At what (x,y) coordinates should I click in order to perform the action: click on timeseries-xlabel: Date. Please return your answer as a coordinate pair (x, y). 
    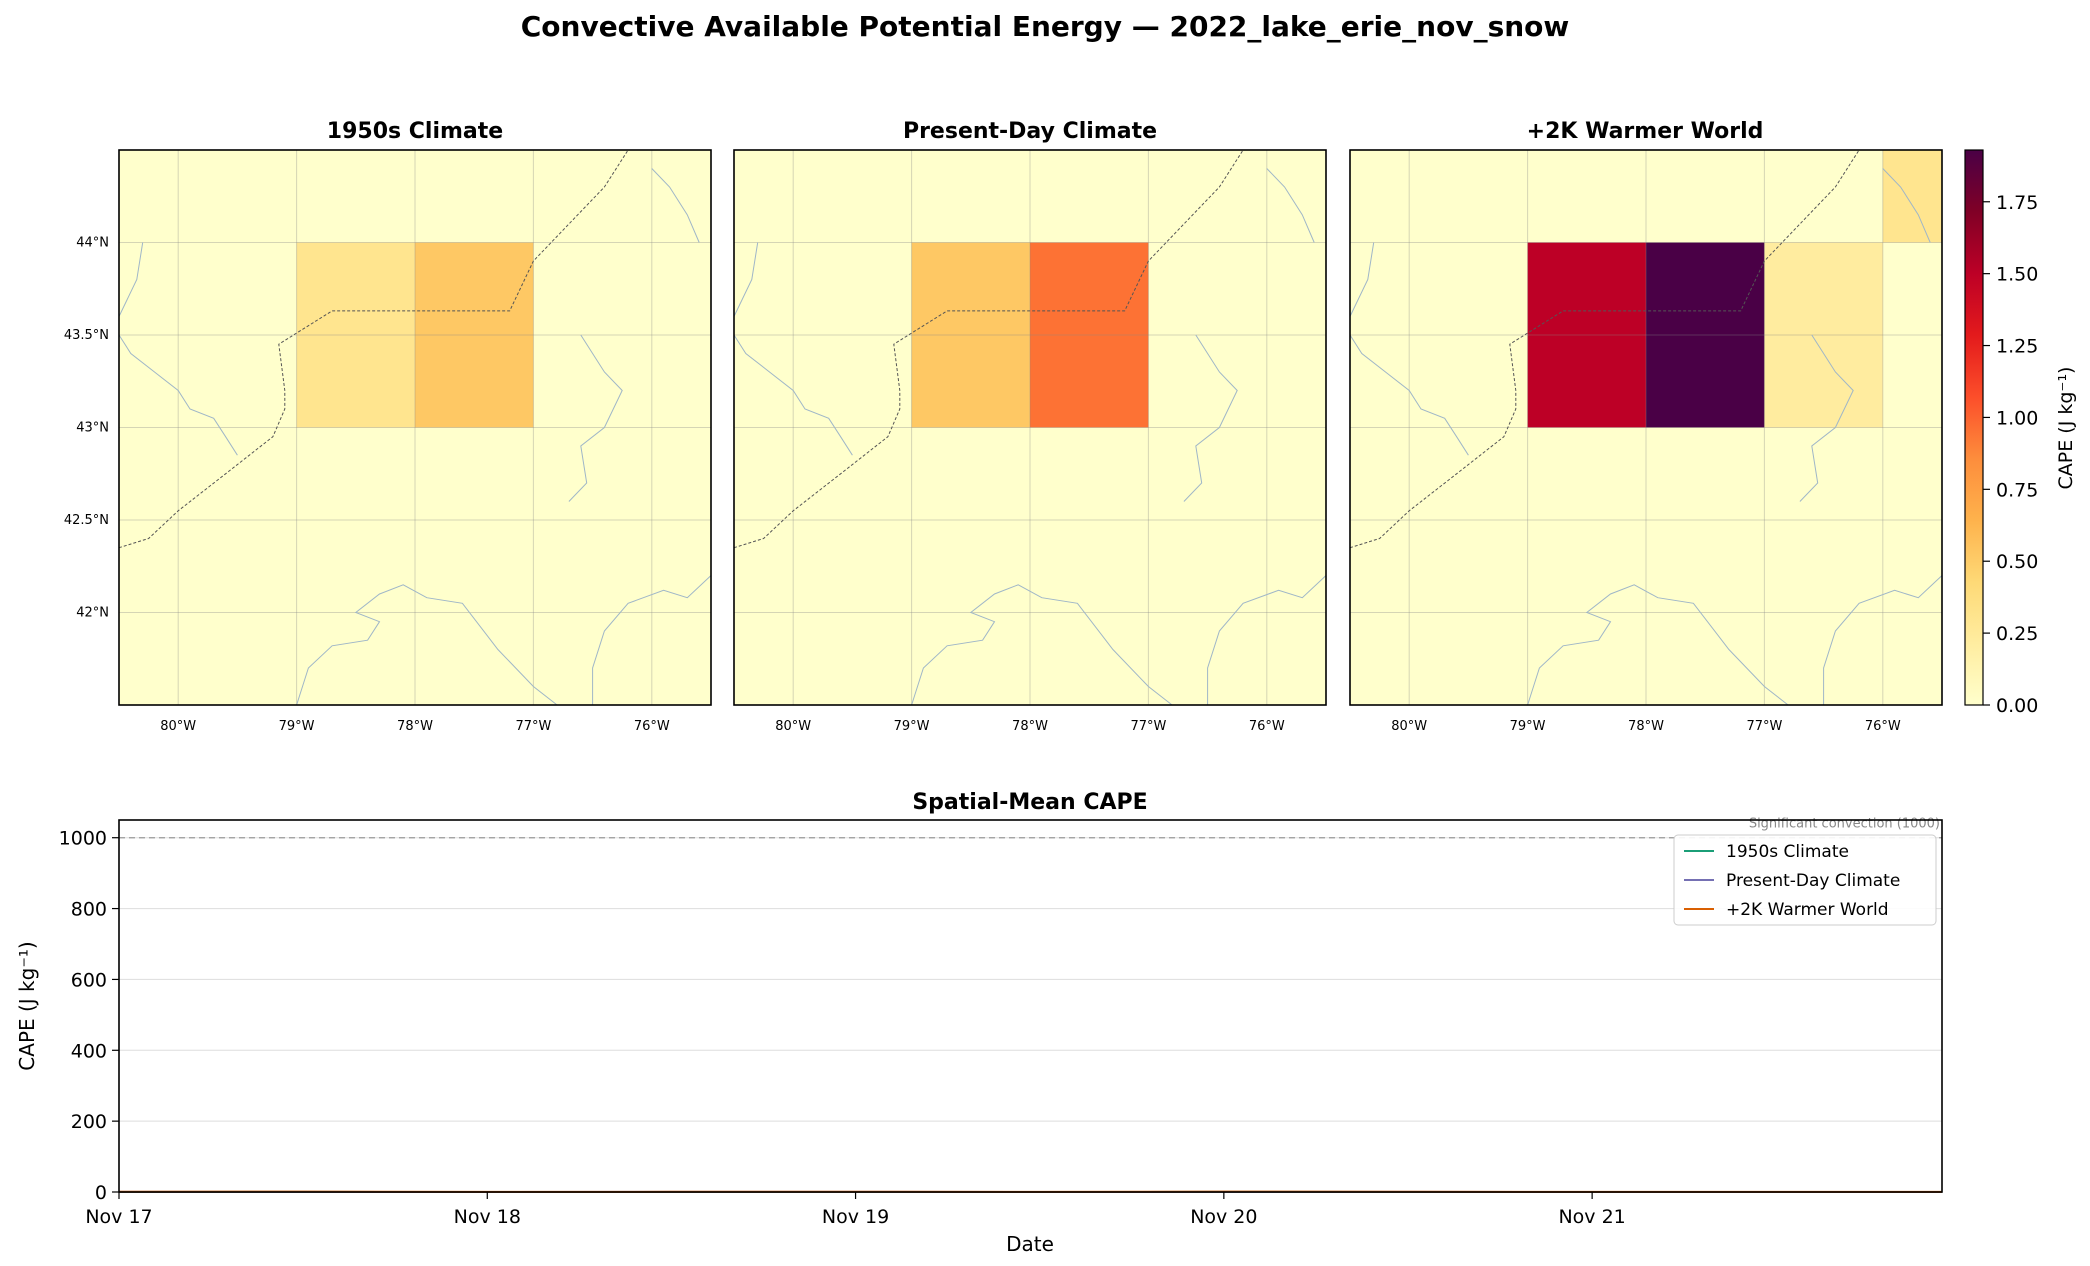
    Looking at the image, I should click on (1030, 1244).